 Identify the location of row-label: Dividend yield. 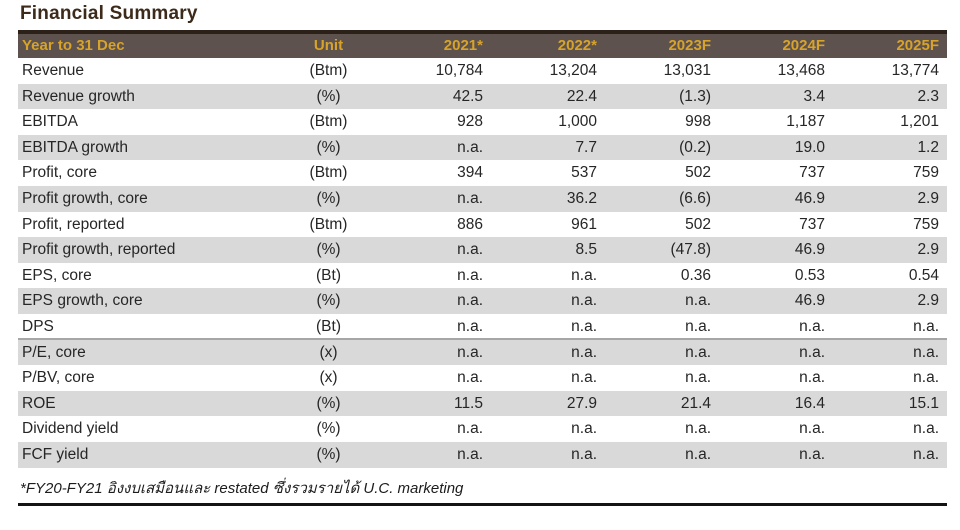
(70, 429).